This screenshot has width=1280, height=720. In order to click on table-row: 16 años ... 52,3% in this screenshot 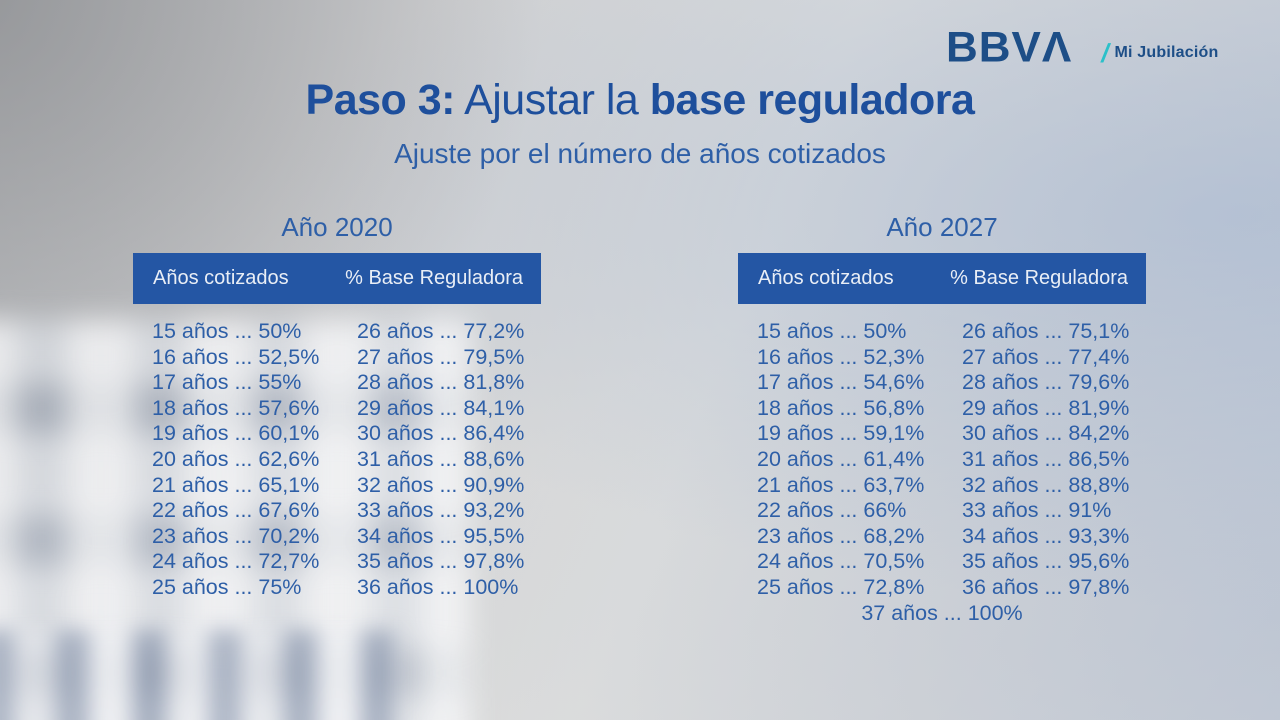, I will do `click(841, 356)`.